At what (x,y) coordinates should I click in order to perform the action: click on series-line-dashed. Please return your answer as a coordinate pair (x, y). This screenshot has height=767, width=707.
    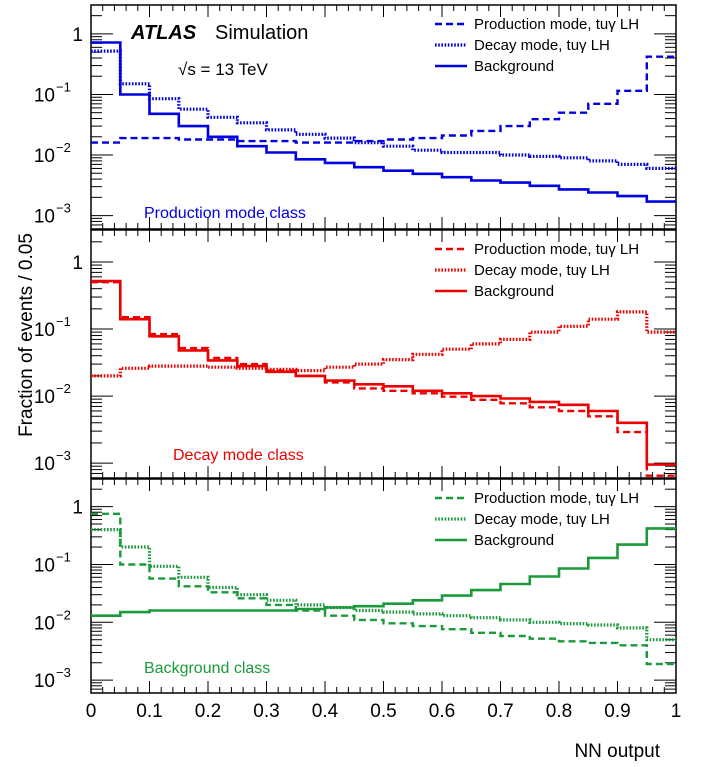
    Looking at the image, I should click on (383, 99).